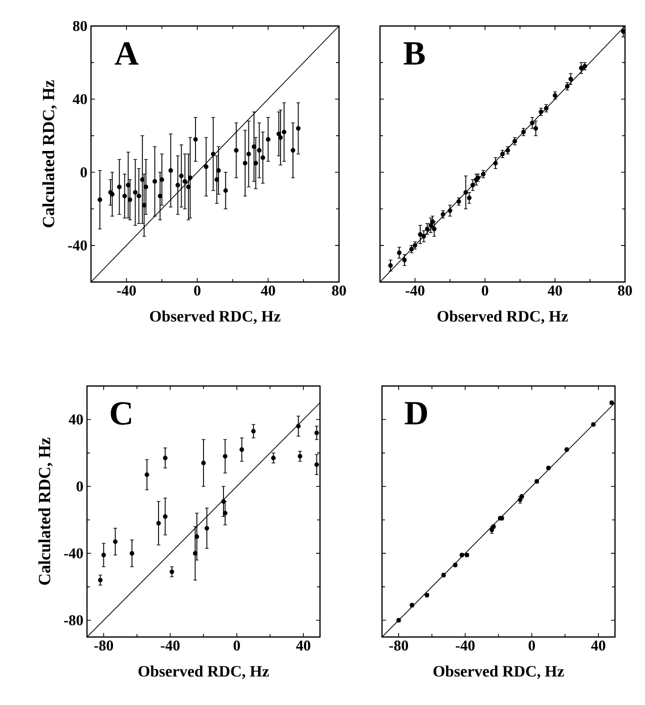  I want to click on annotation: A, so click(126, 53).